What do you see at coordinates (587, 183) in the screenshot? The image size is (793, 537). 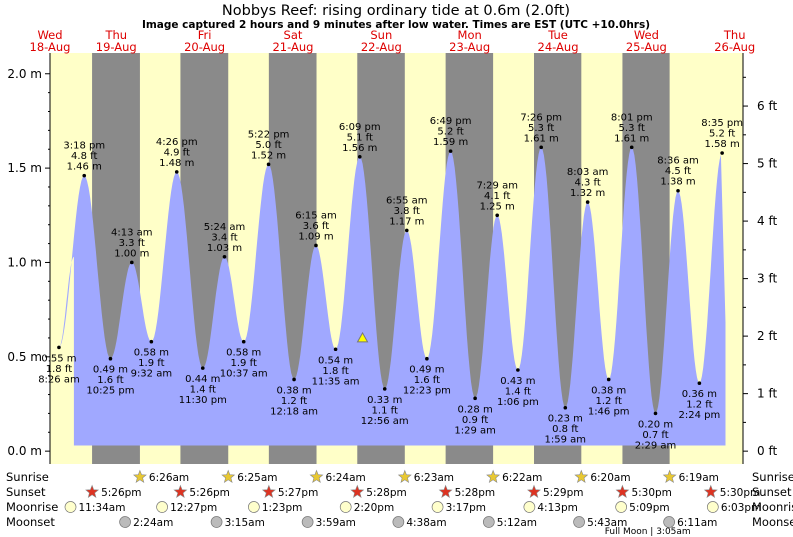 I see `high-tide-label: 4.3 ft` at bounding box center [587, 183].